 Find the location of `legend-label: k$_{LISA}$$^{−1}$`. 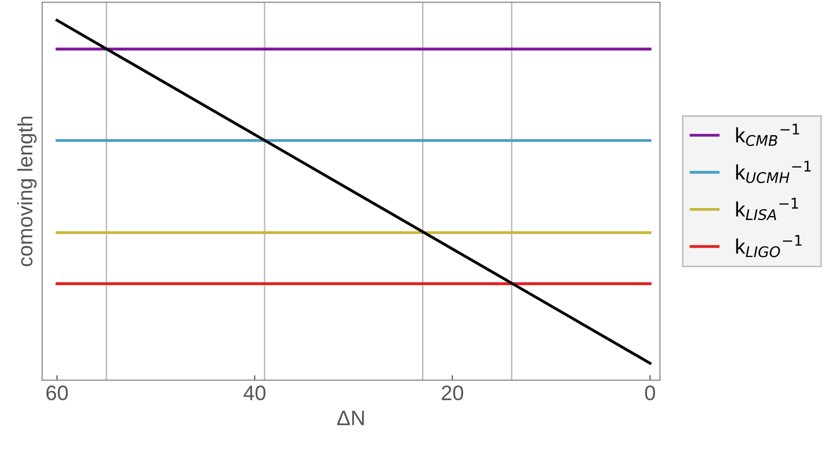

legend-label: k$_{LISA}$$^{−1}$ is located at coordinates (767, 209).